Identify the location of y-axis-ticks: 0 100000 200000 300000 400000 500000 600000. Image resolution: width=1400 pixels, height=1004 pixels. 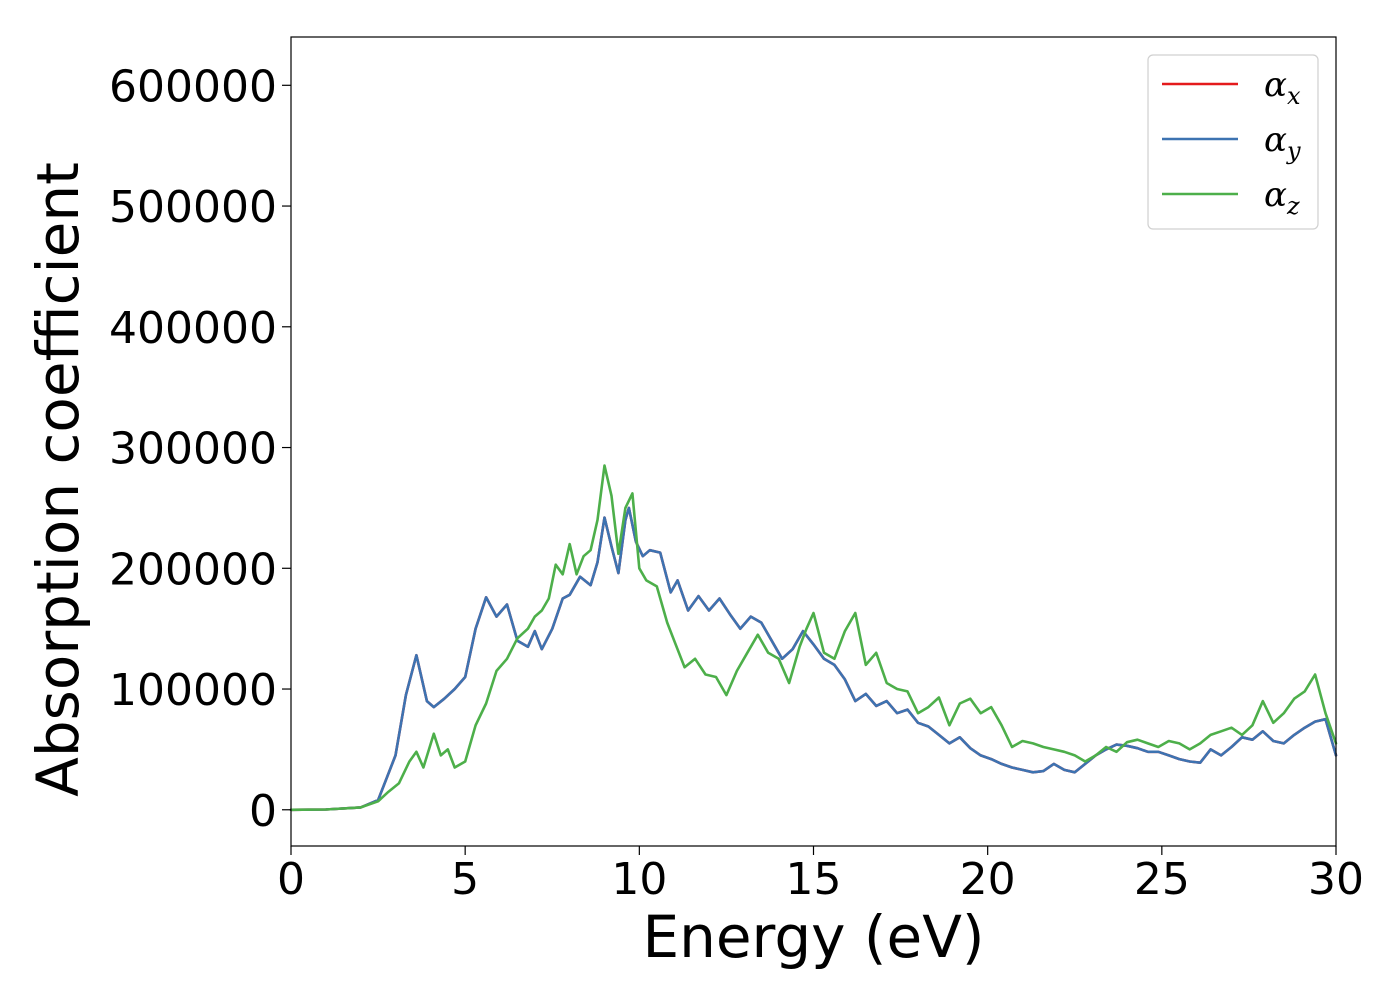
(200, 449).